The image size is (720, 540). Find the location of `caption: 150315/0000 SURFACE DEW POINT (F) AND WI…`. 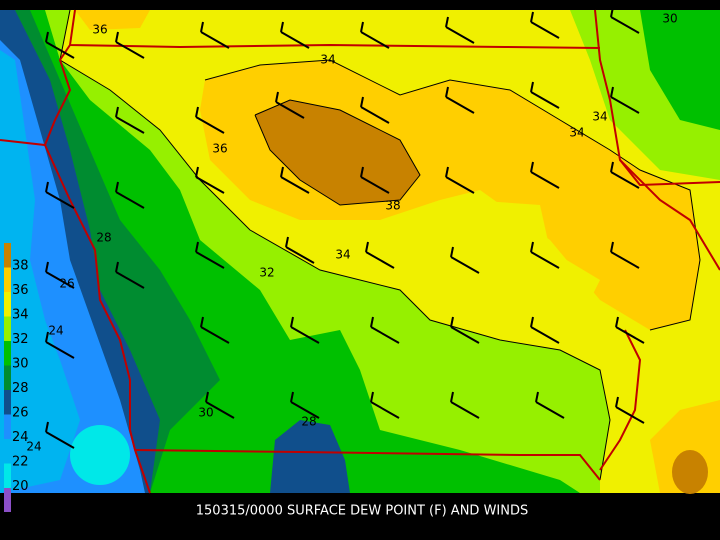

caption: 150315/0000 SURFACE DEW POINT (F) AND WI… is located at coordinates (362, 511).